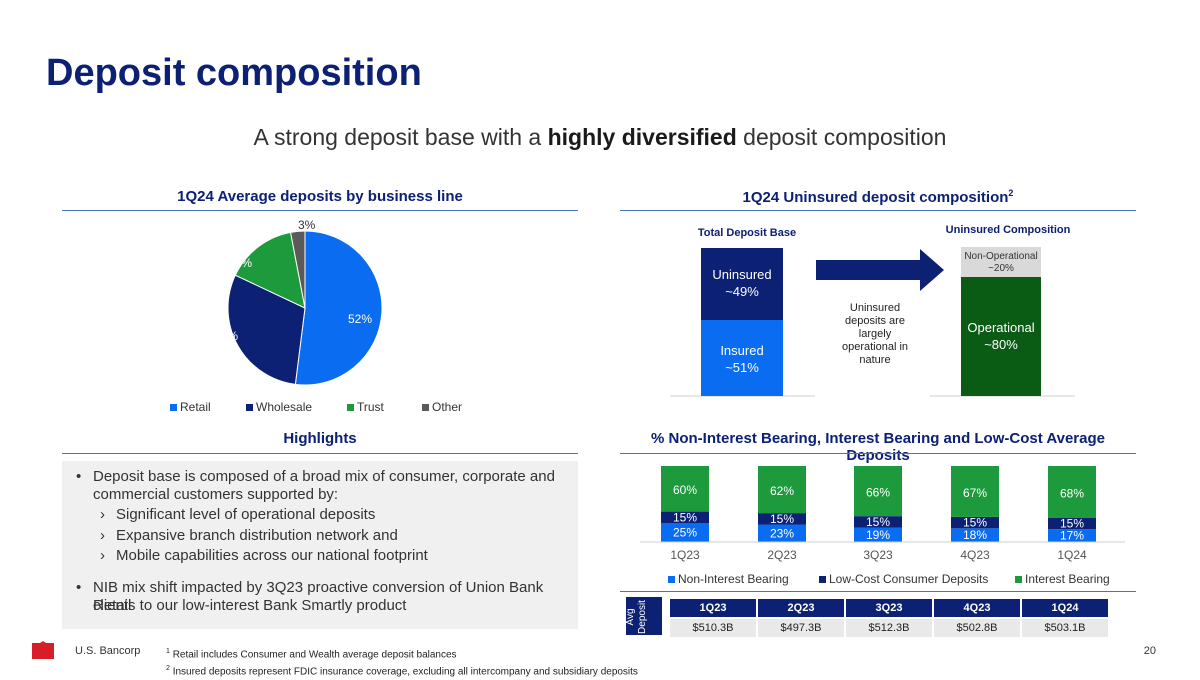  Describe the element at coordinates (447, 407) in the screenshot. I see `legend-label-other: Other` at that location.